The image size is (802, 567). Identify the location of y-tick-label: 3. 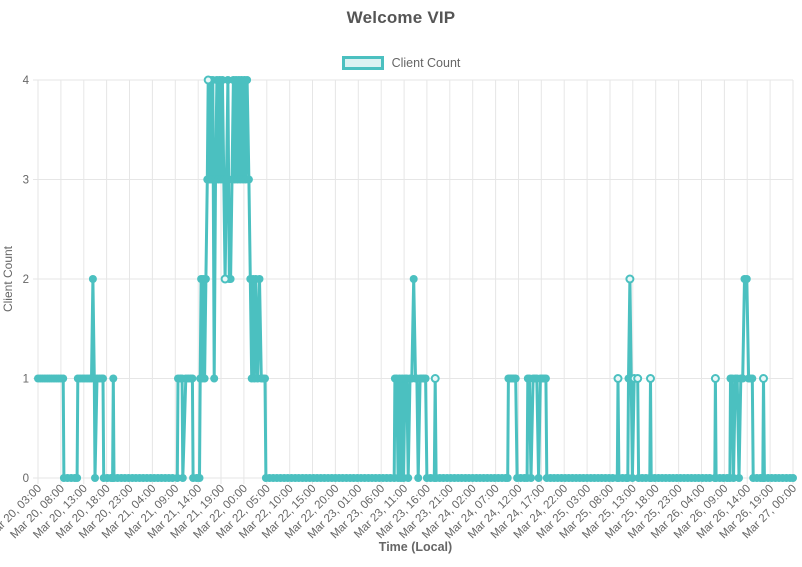
(26, 181).